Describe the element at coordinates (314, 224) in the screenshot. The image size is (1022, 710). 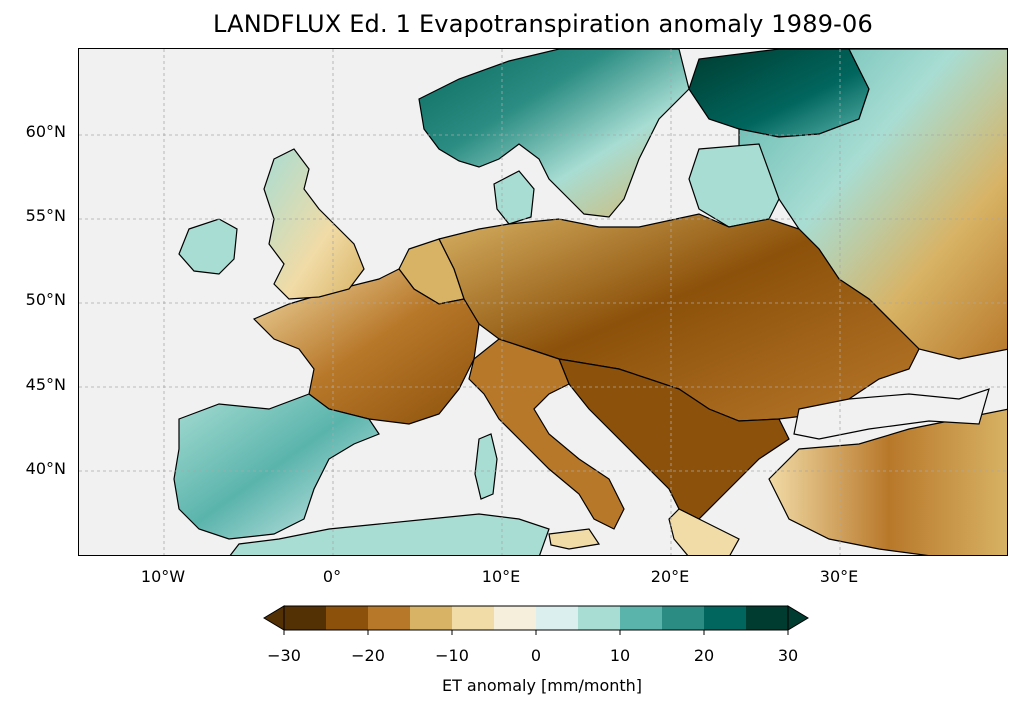
I see `great-britain-region` at that location.